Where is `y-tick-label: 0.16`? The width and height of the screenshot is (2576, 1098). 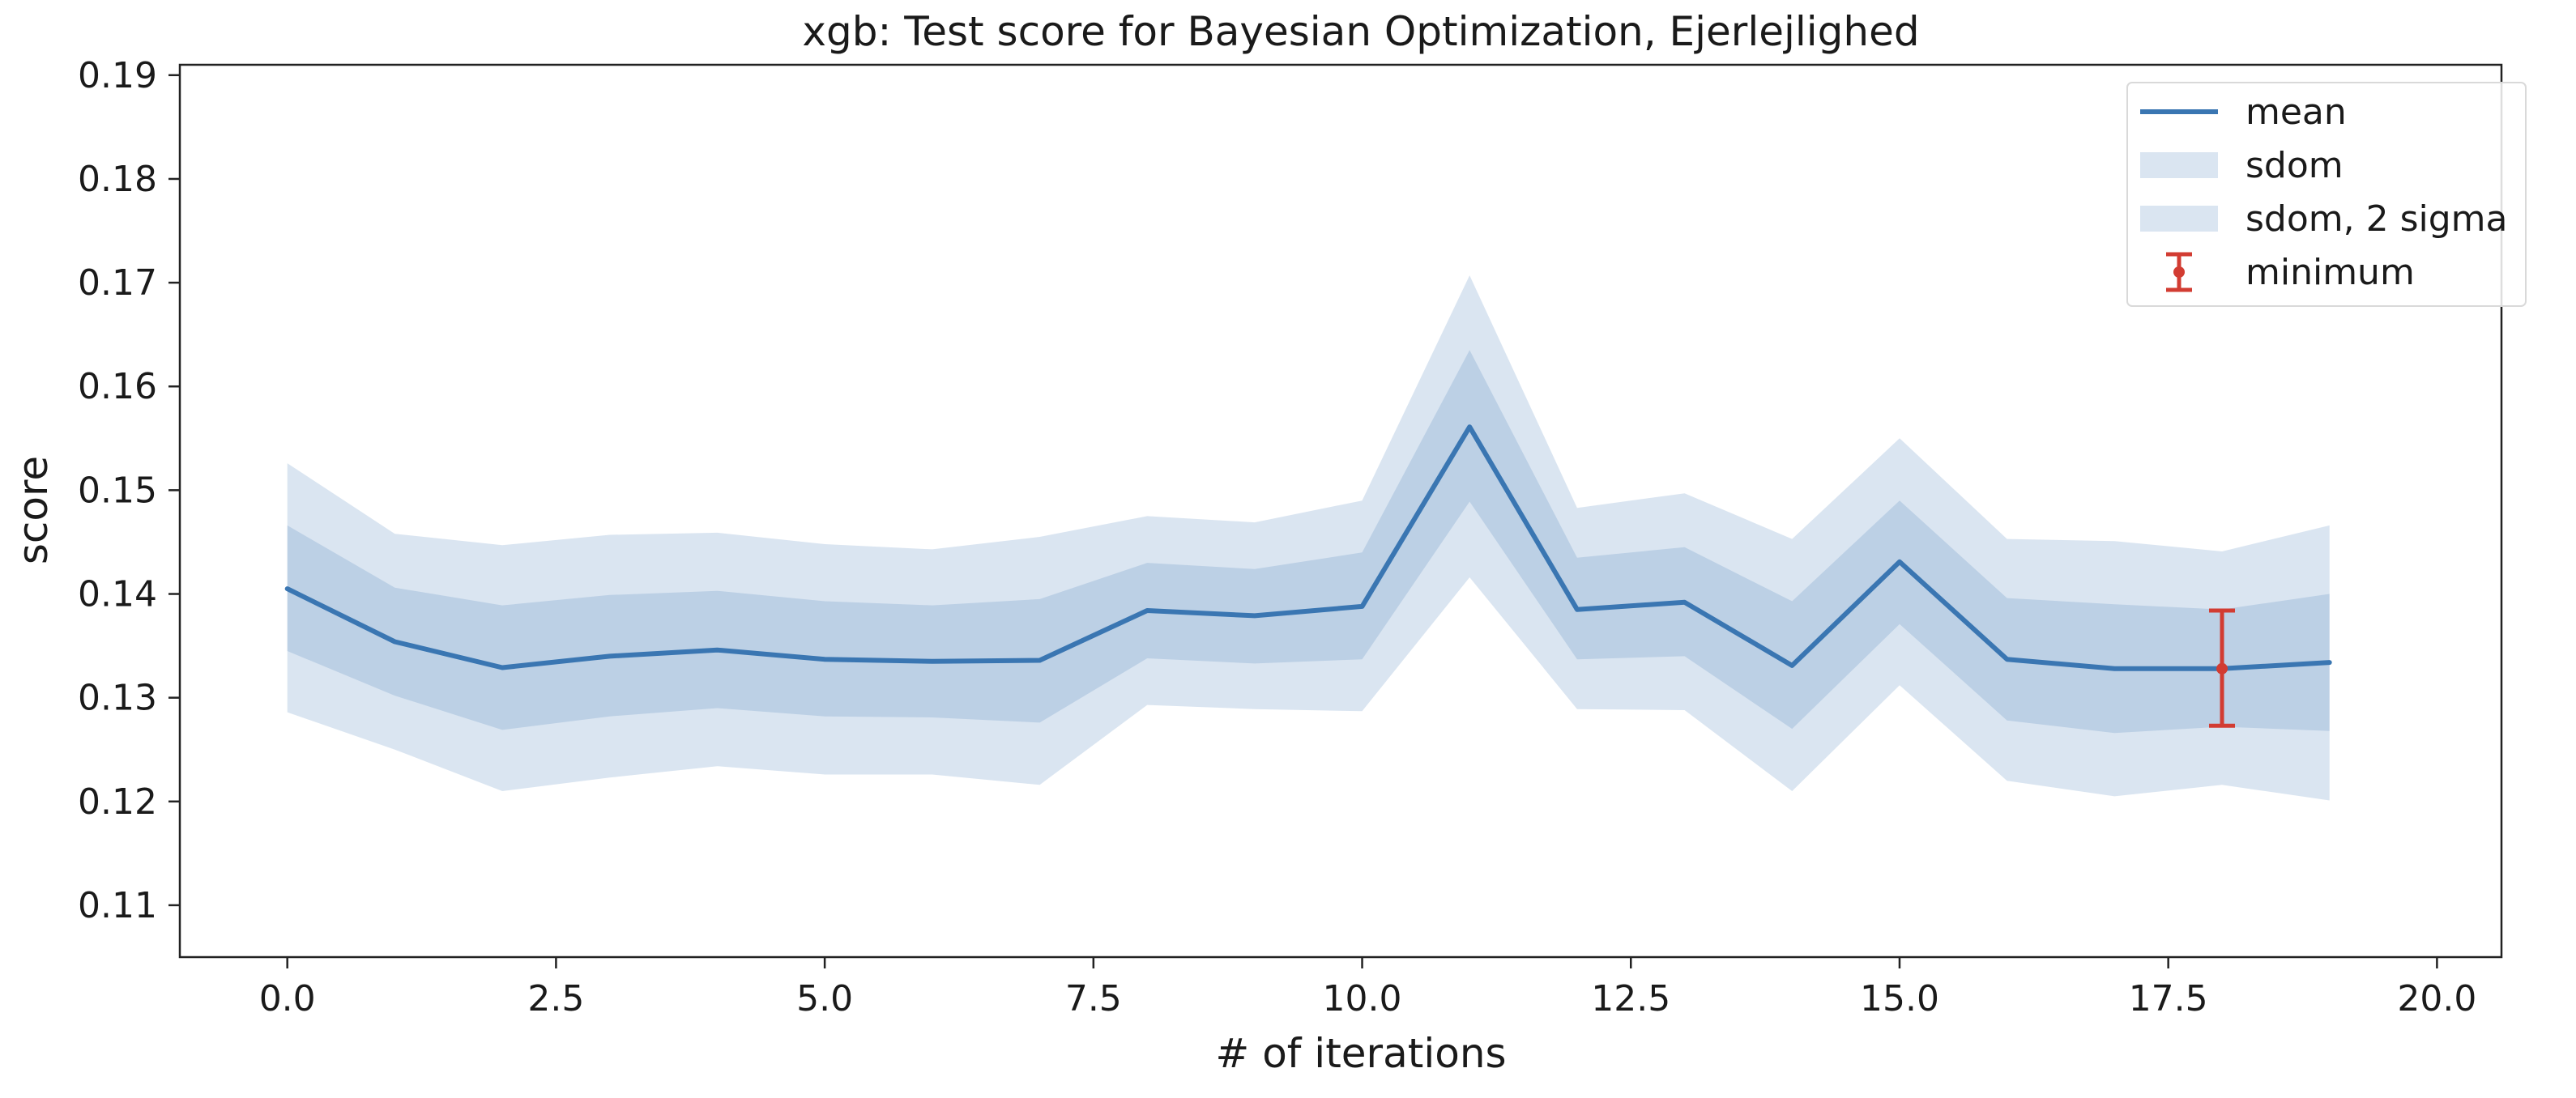
y-tick-label: 0.16 is located at coordinates (118, 386).